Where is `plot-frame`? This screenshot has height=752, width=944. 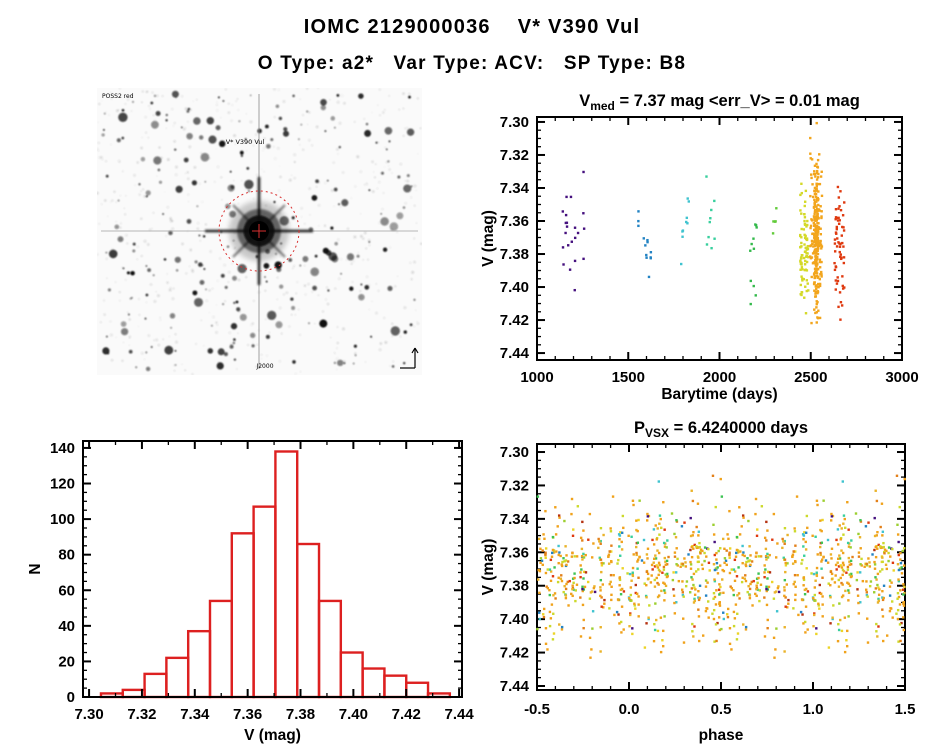 plot-frame is located at coordinates (272, 569).